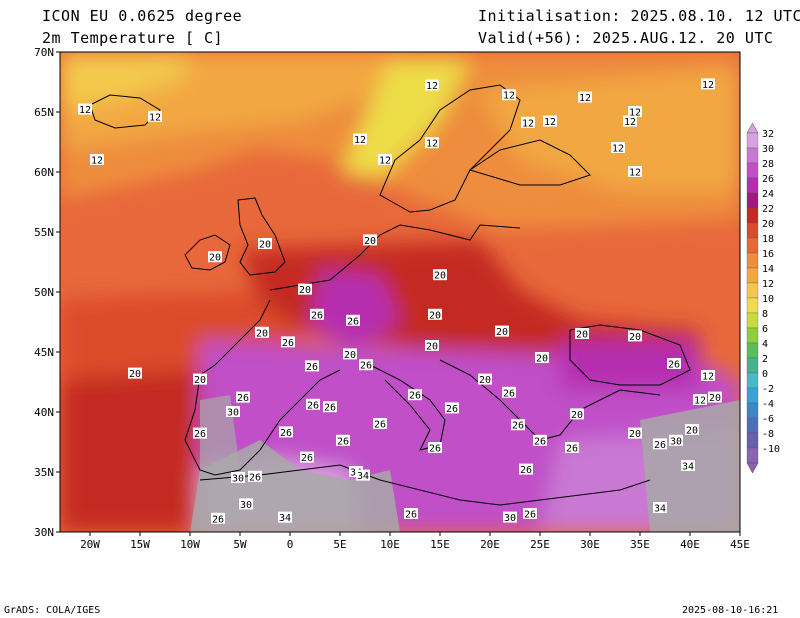 This screenshot has width=800, height=618. I want to click on longitude-axis: 20W 15W 10W 5W 0 5E 10E 15E 20E 25E 30E 35E 40E 45E, so click(415, 541).